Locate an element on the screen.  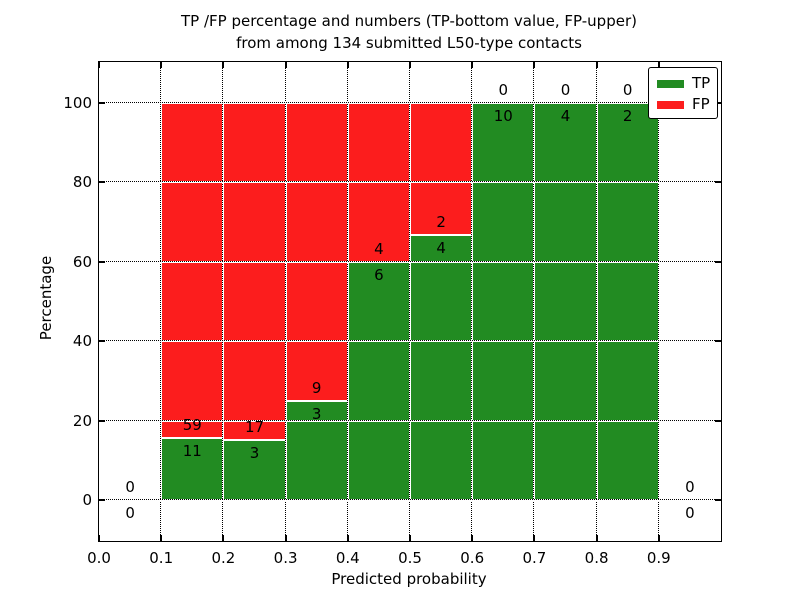
tp-count-label: 6 is located at coordinates (379, 274).